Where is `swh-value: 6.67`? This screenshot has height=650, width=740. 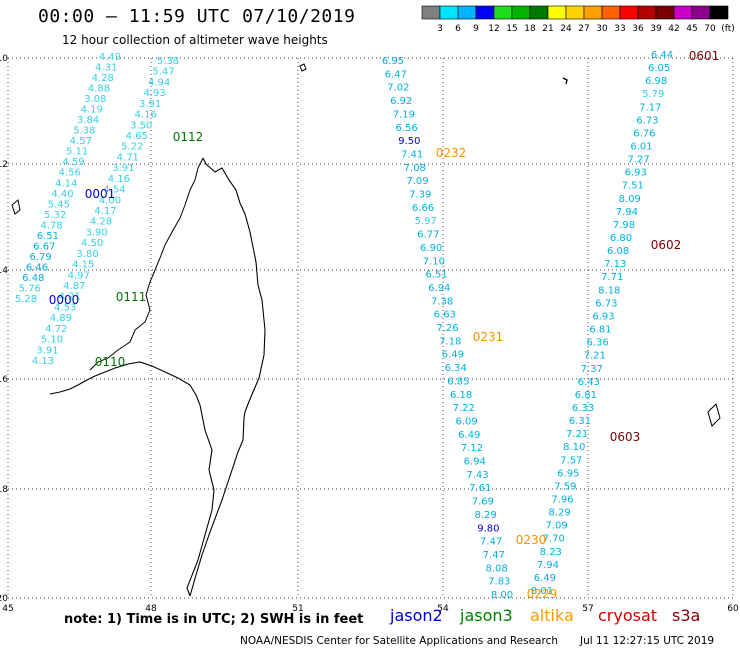
swh-value: 6.67 is located at coordinates (44, 246).